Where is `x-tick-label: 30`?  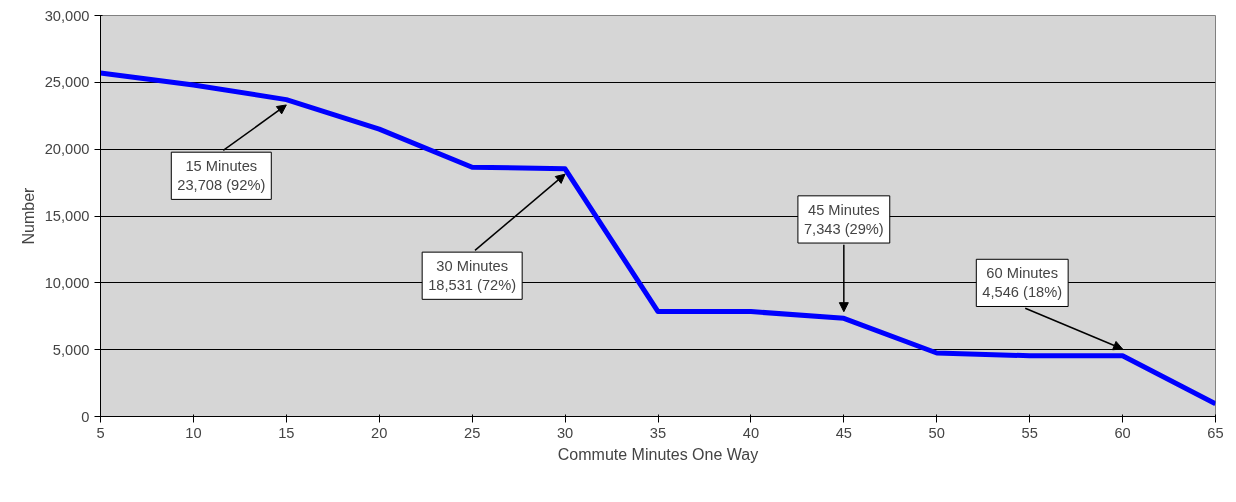
x-tick-label: 30 is located at coordinates (565, 432).